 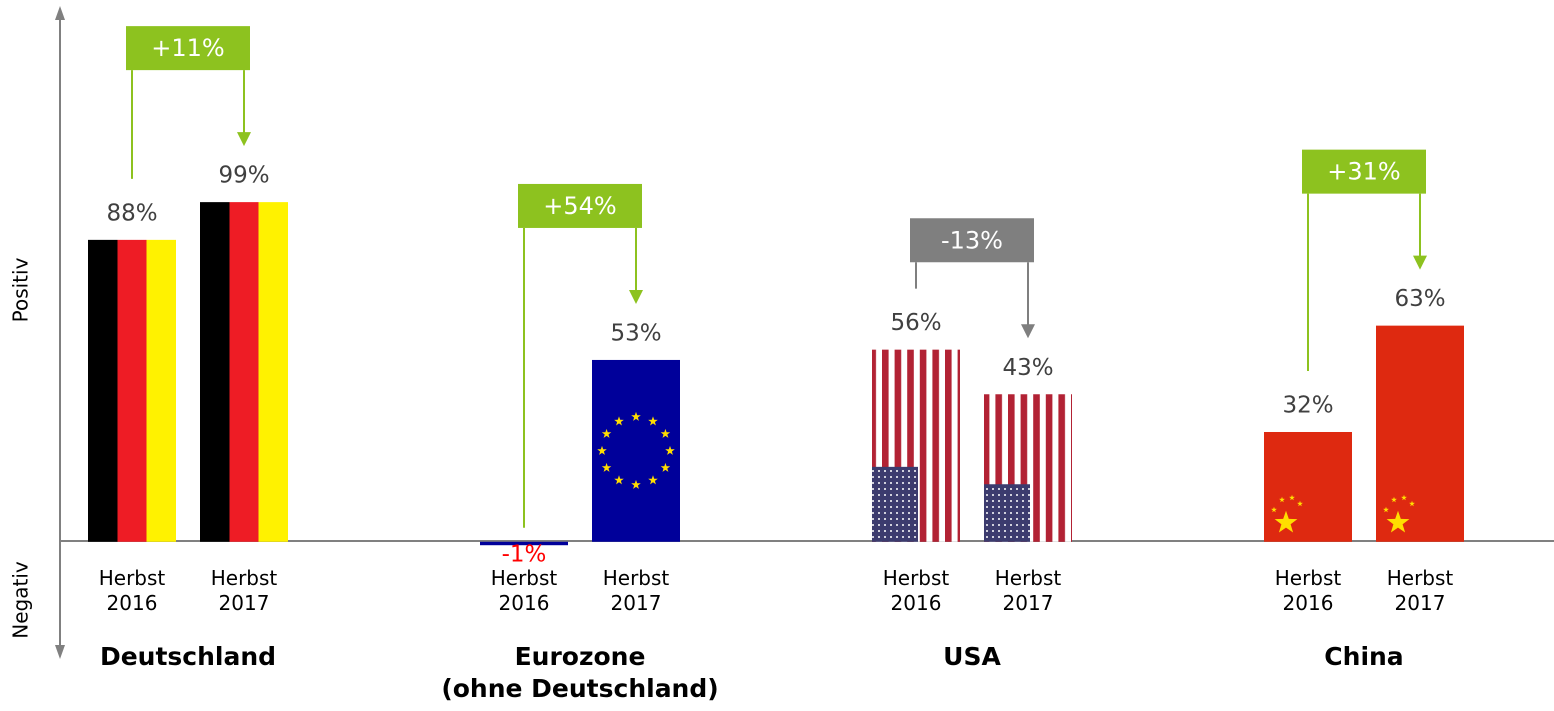 What do you see at coordinates (580, 672) in the screenshot?
I see `category-label: Eurozone (ohne Deutschland)` at bounding box center [580, 672].